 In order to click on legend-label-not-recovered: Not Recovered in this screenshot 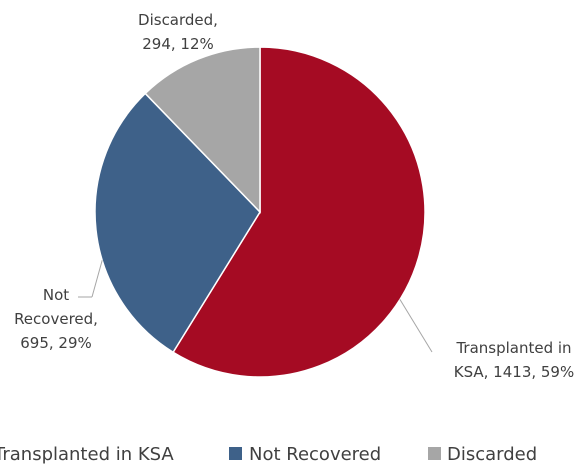, I will do `click(315, 454)`.